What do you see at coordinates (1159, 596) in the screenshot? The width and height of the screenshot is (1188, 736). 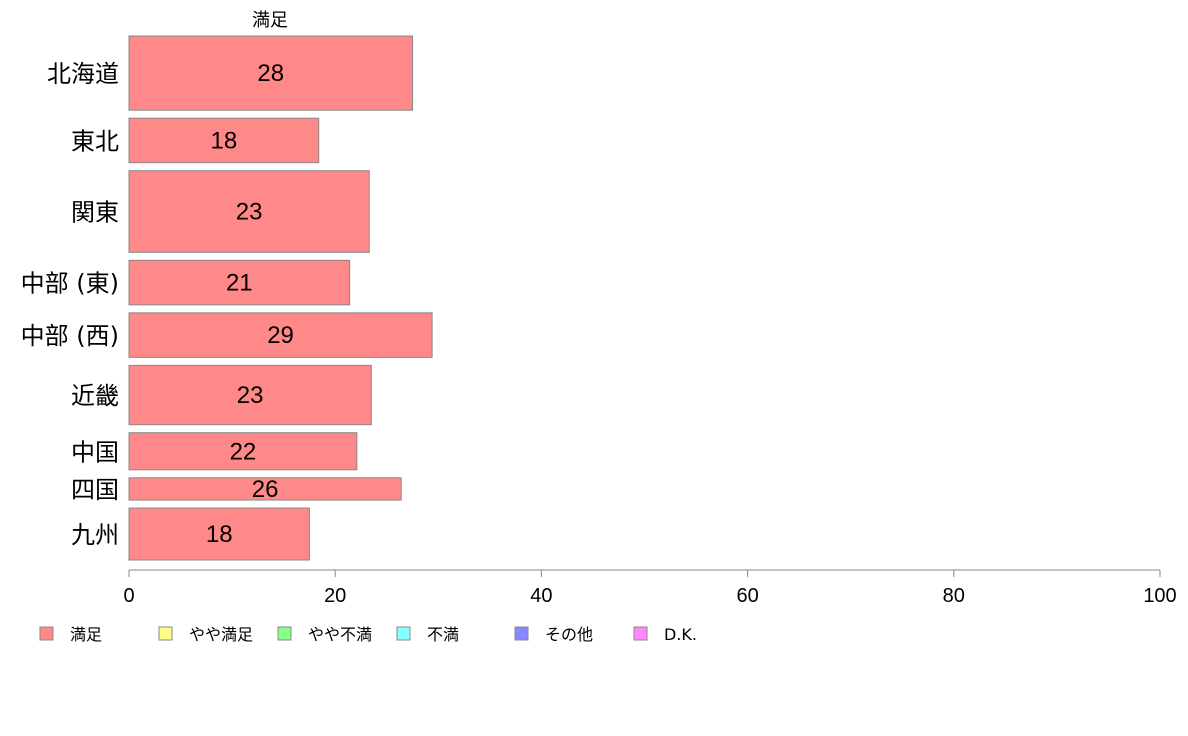 I see `x-tick-label: 100` at bounding box center [1159, 596].